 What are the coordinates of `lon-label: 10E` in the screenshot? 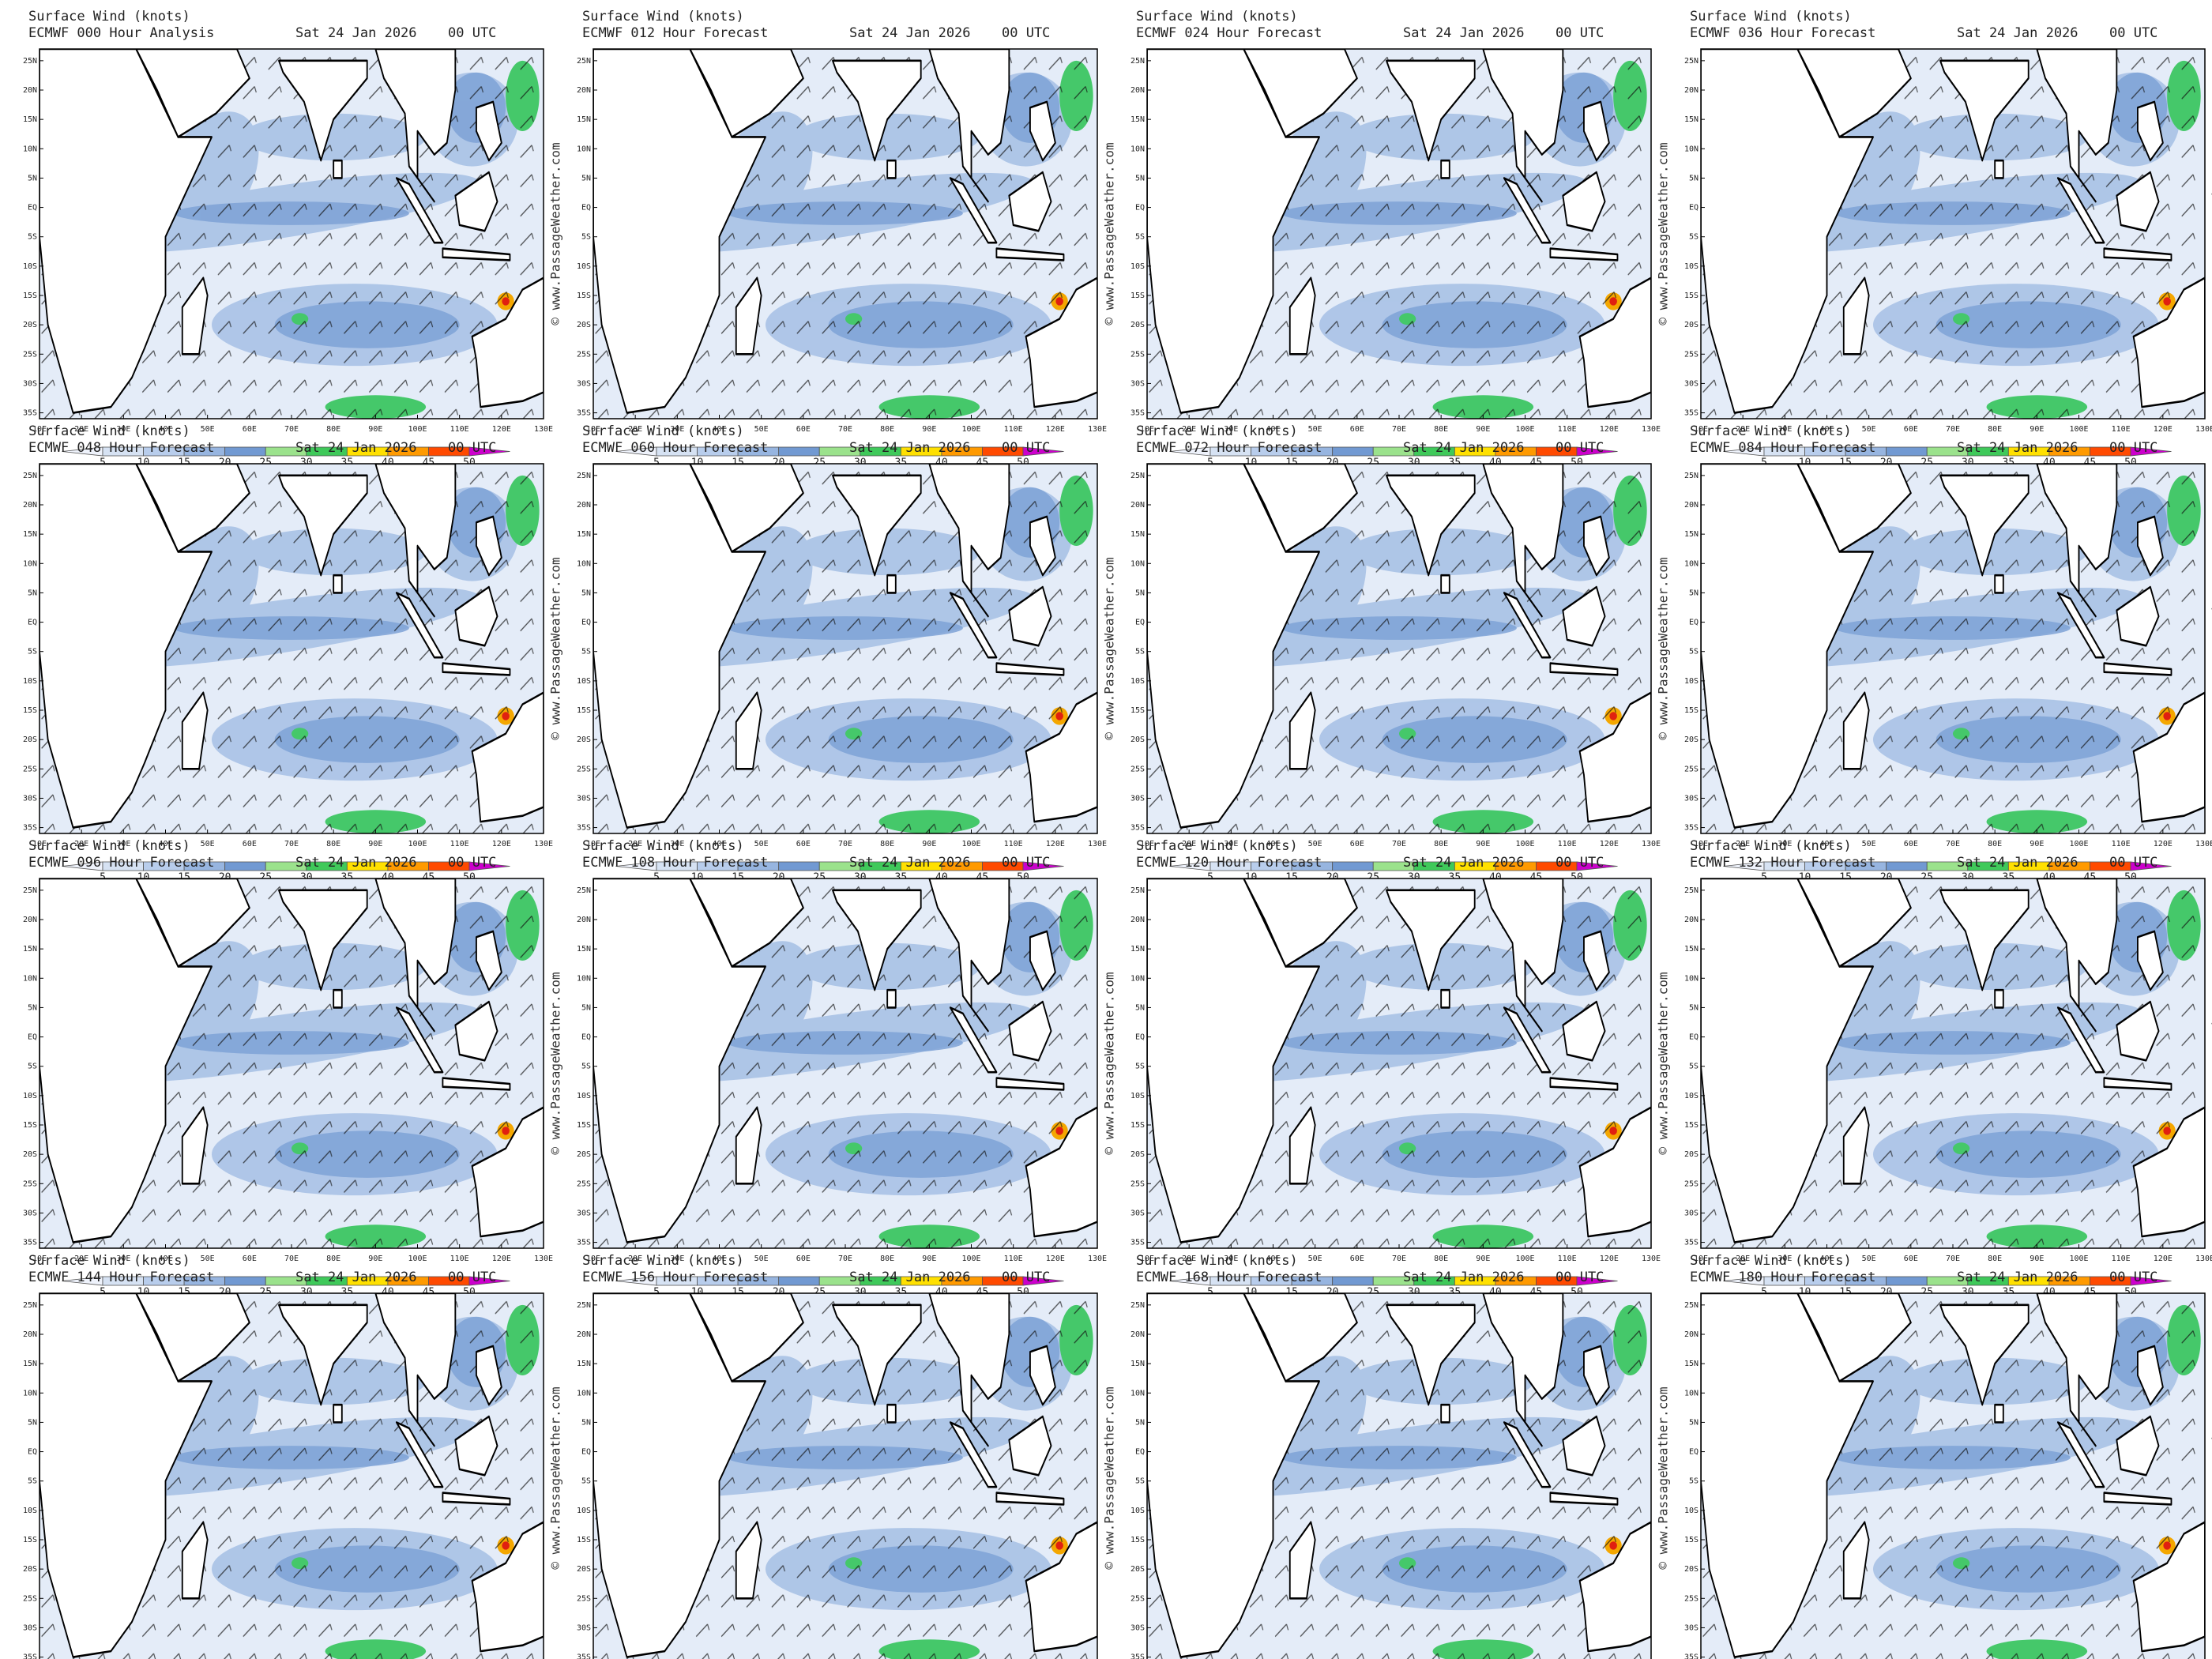 It's located at (1701, 844).